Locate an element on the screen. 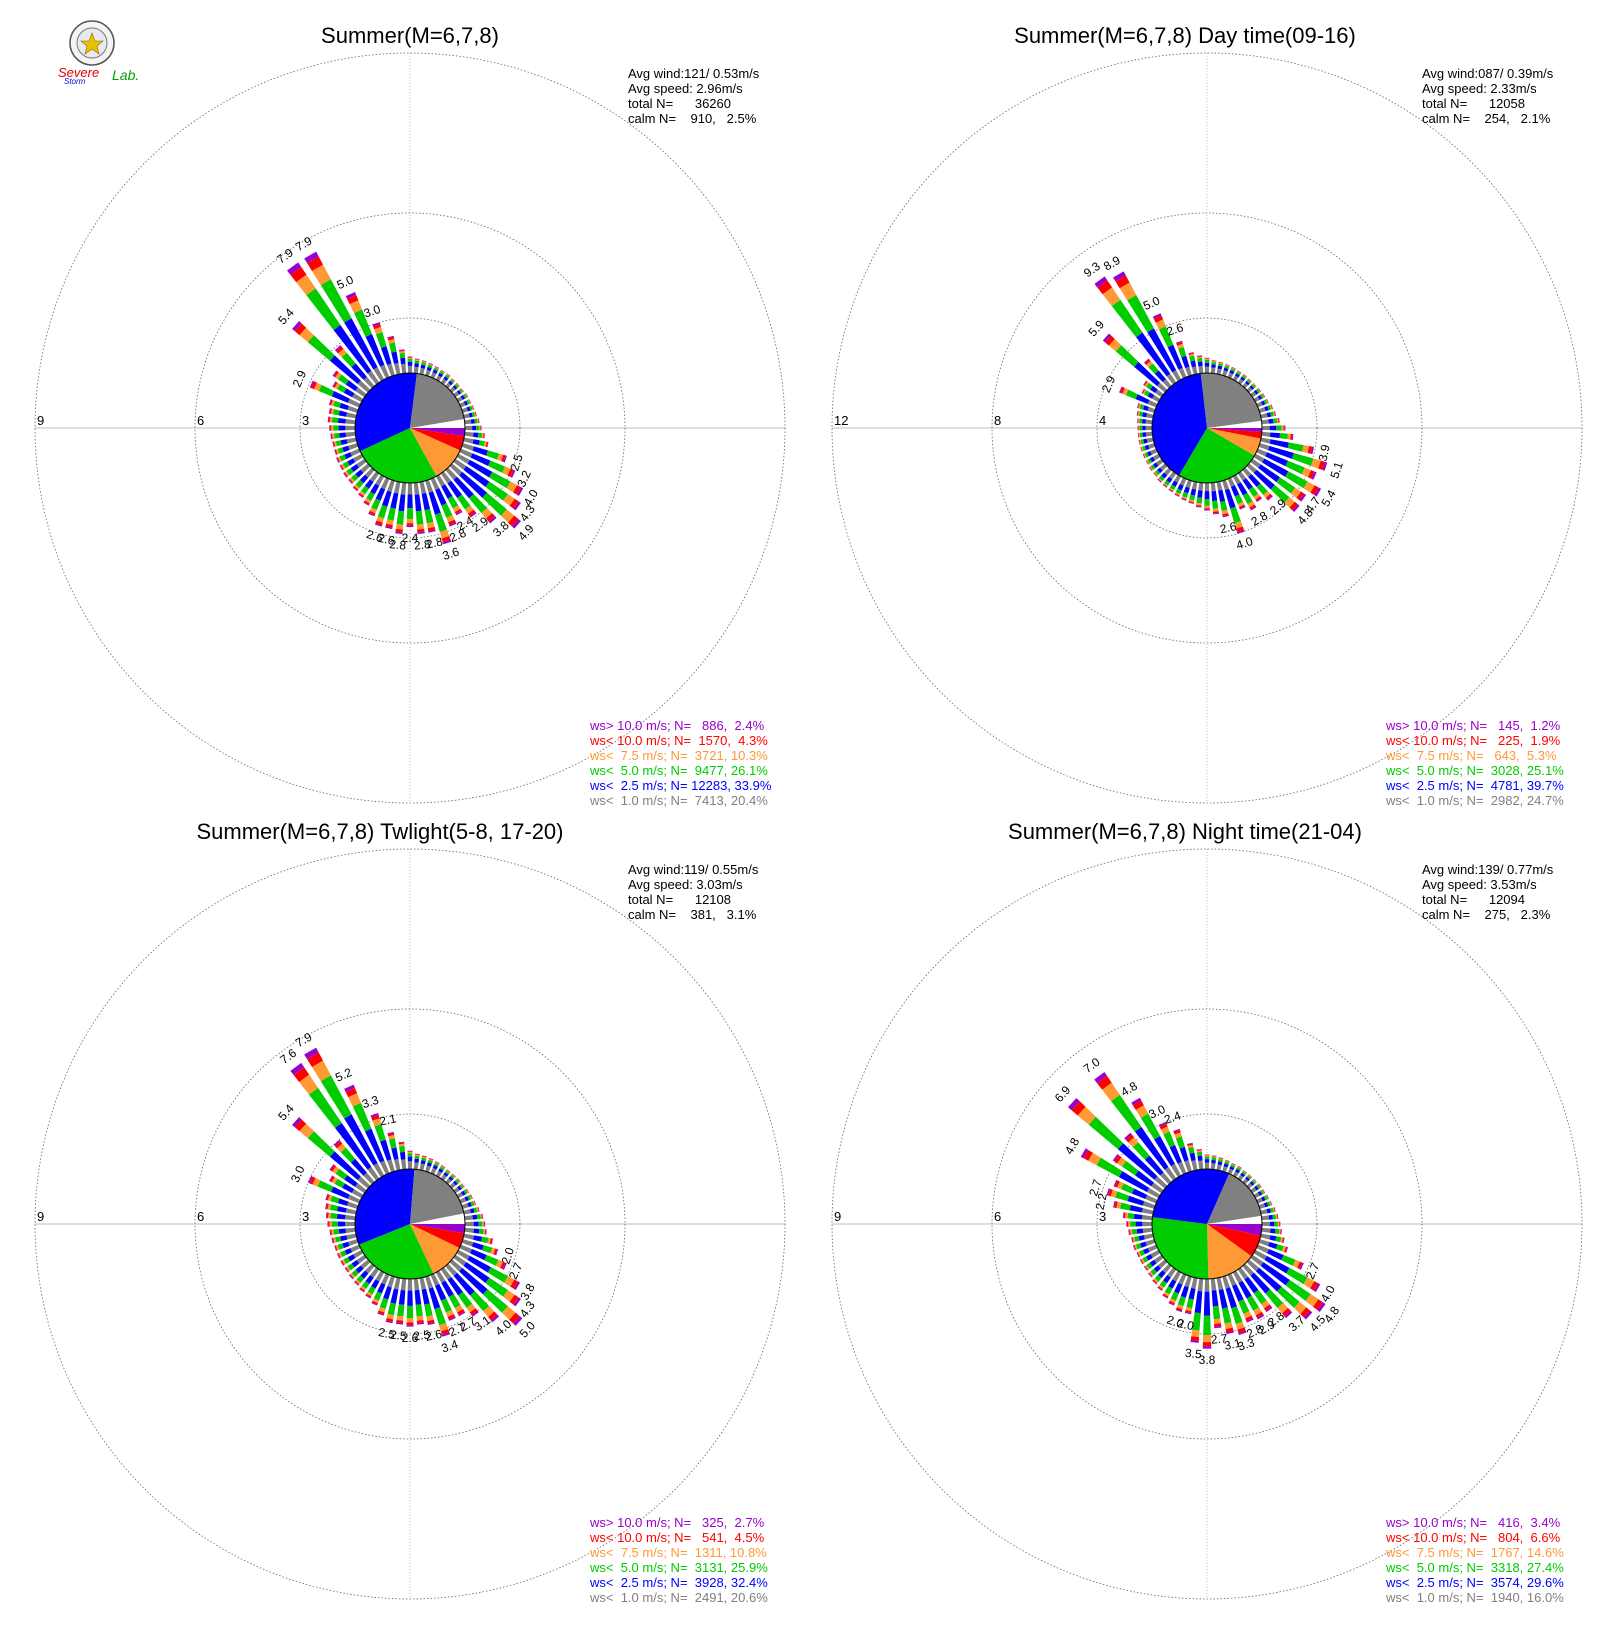 Image resolution: width=1620 pixels, height=1640 pixels. bar-value-label: 2.8 is located at coordinates (435, 542).